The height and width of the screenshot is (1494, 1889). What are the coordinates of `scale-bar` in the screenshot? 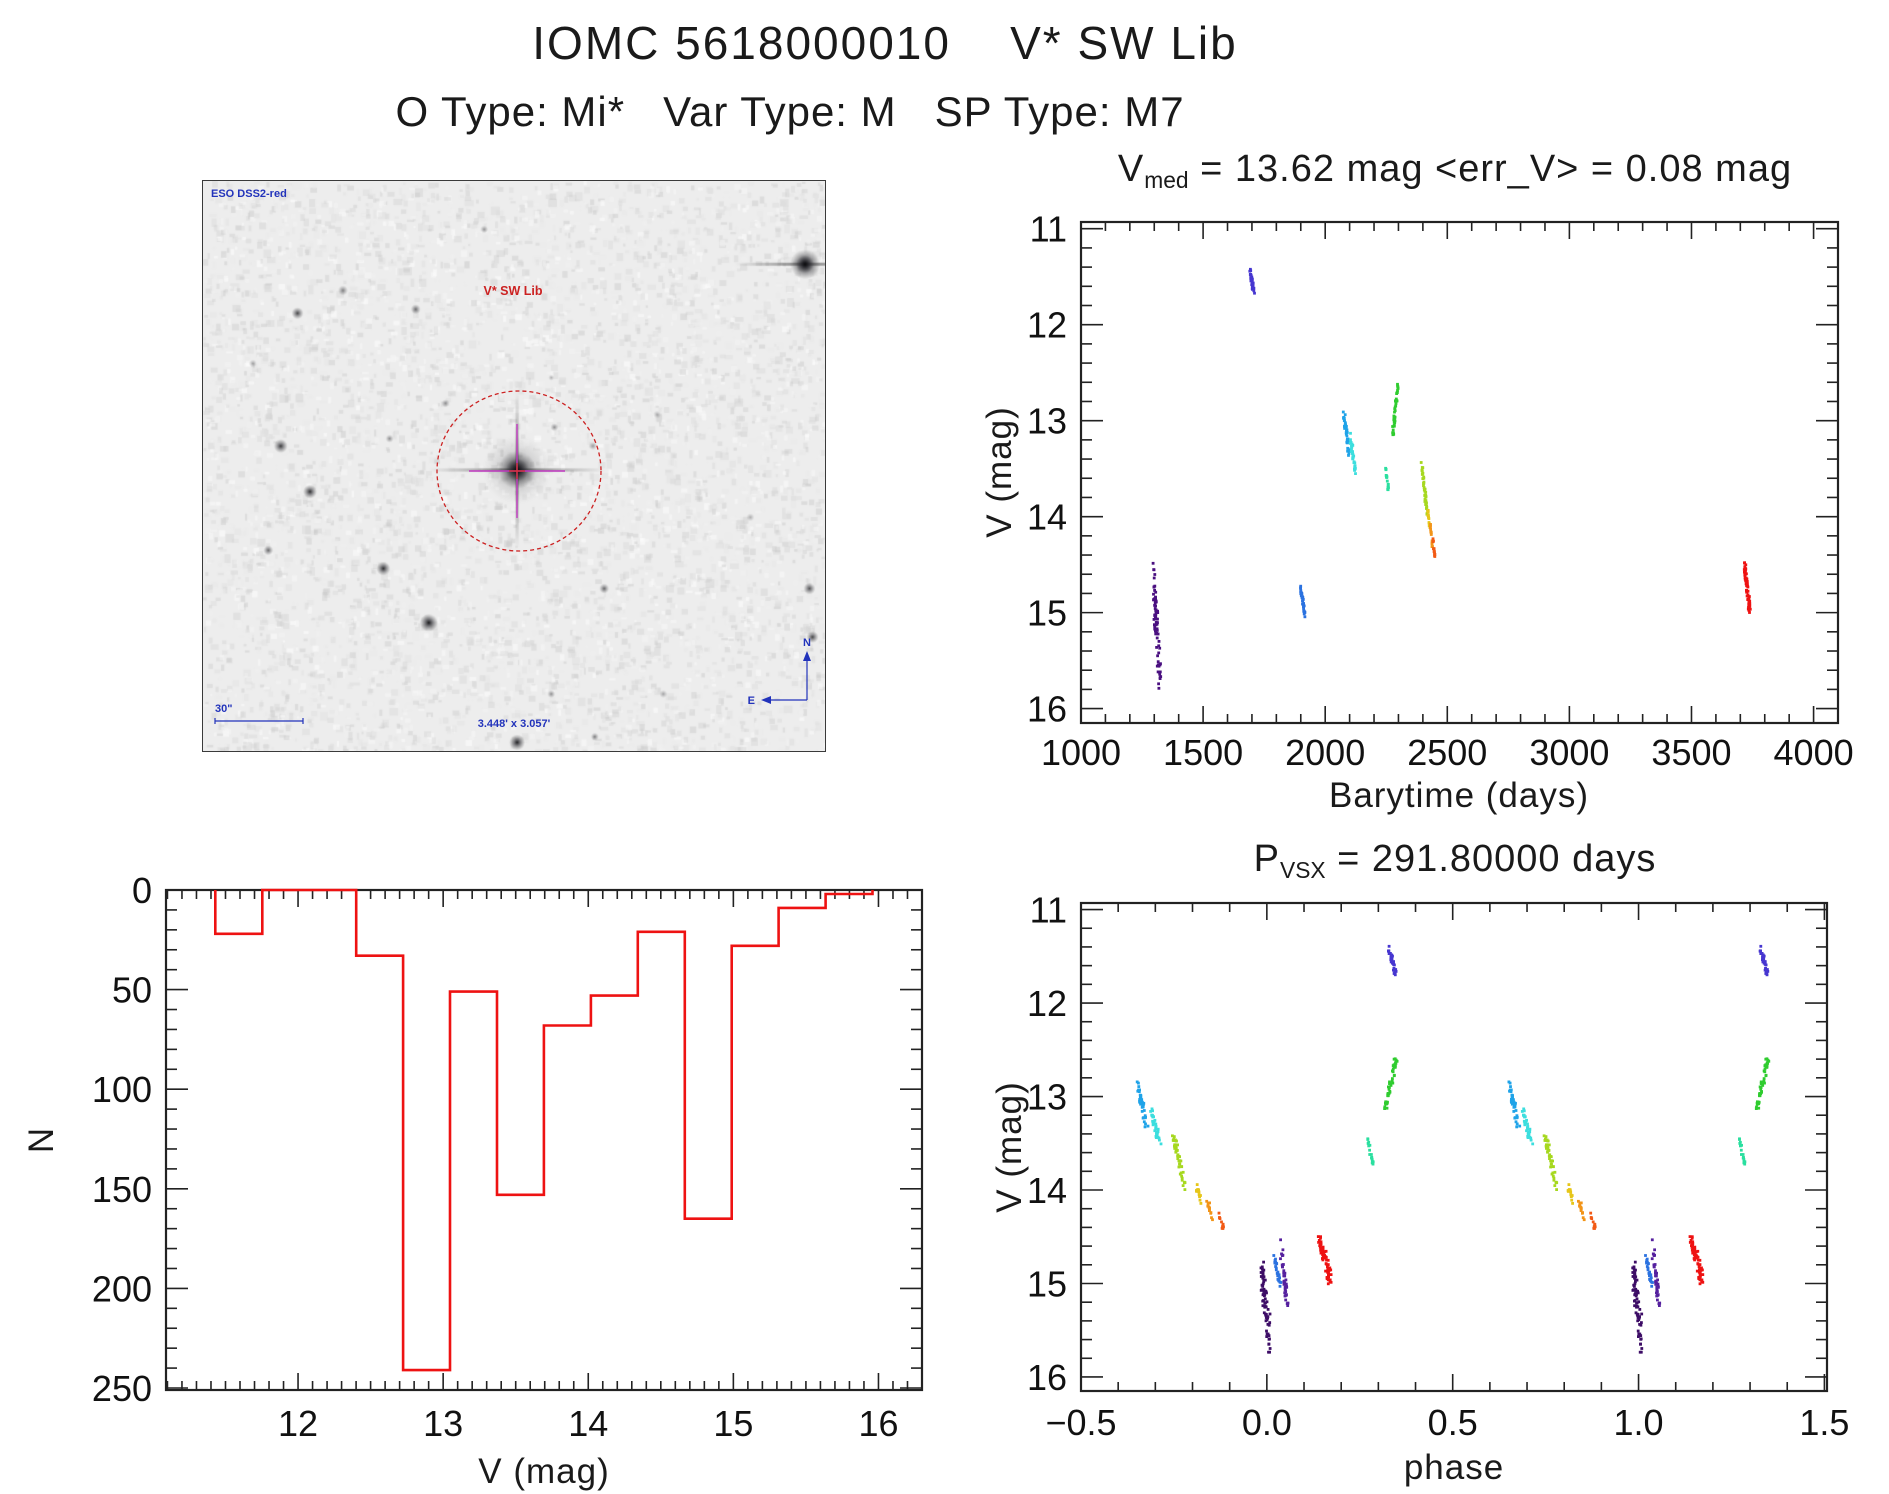 It's located at (259, 721).